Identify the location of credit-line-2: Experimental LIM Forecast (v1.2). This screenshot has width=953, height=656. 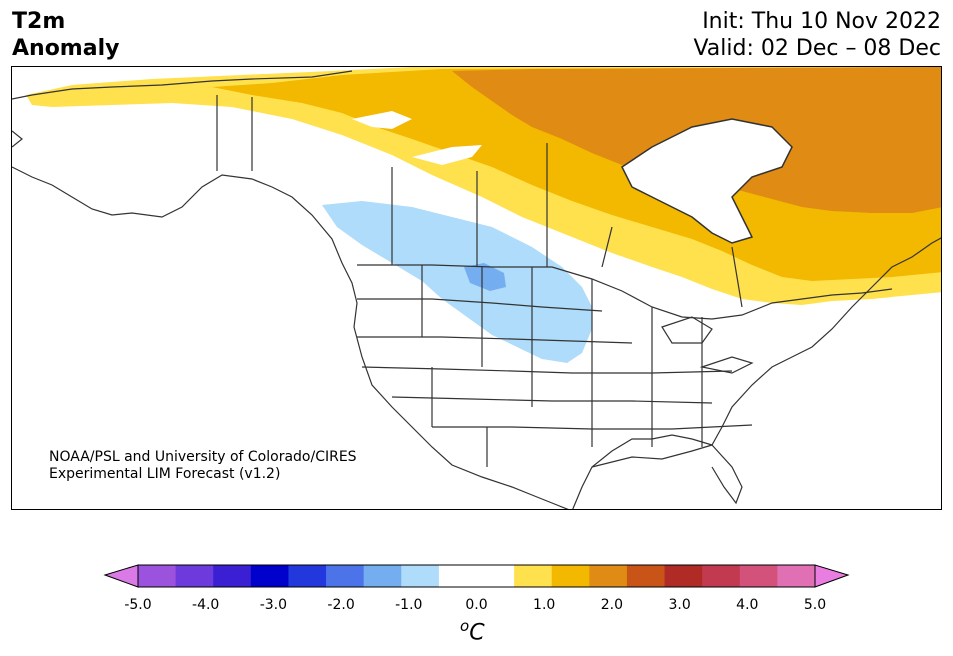
(165, 474).